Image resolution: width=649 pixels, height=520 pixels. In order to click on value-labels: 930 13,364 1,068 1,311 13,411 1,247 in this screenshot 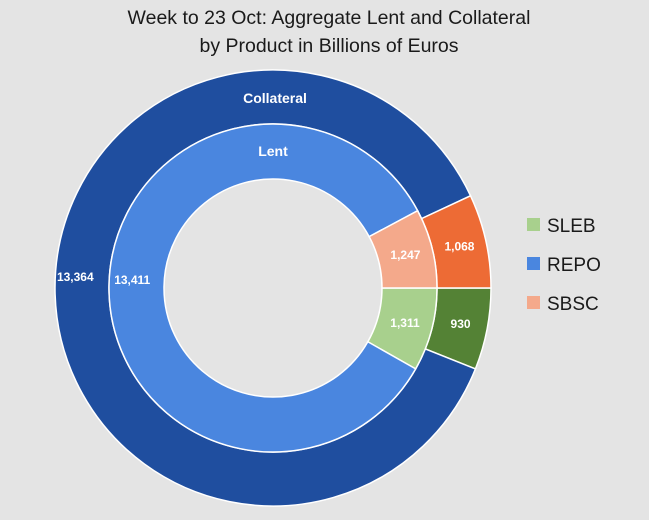, I will do `click(266, 285)`.